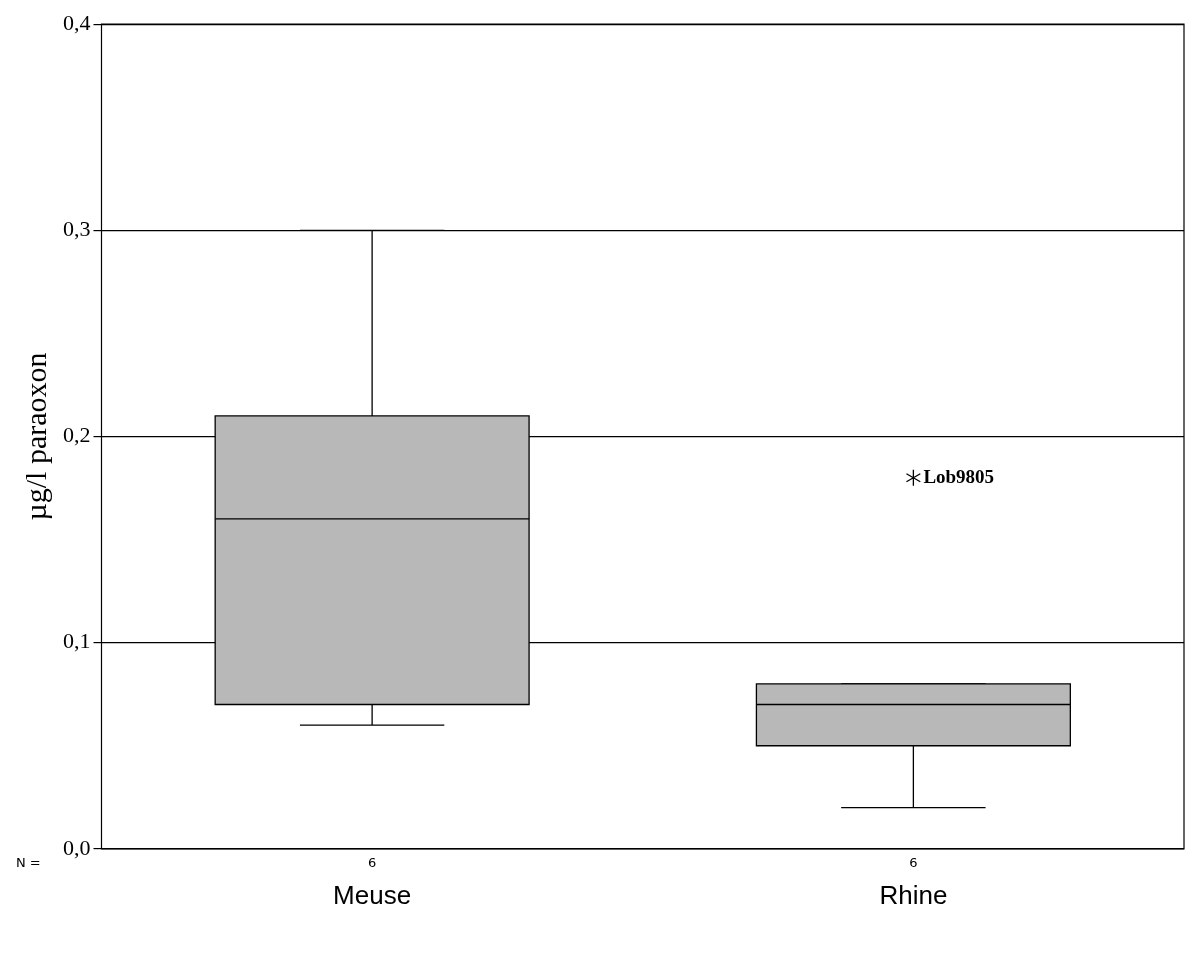  Describe the element at coordinates (913, 894) in the screenshot. I see `x-tick-label: Rhine` at that location.